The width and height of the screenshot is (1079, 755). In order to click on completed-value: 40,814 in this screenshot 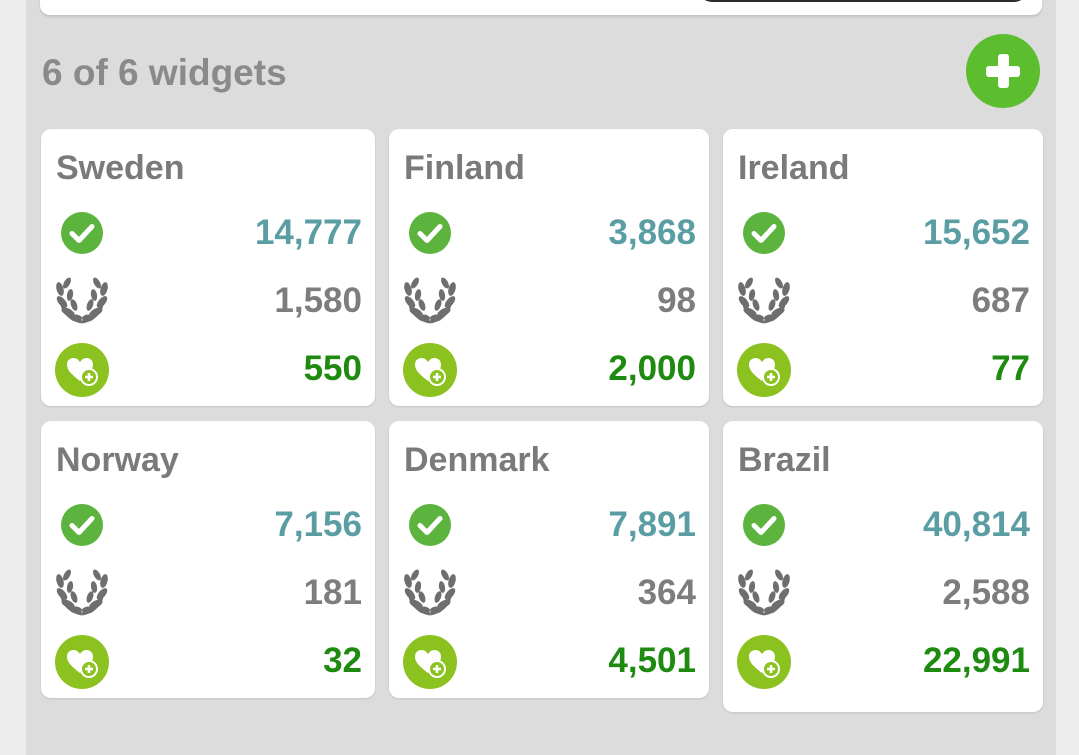, I will do `click(976, 524)`.